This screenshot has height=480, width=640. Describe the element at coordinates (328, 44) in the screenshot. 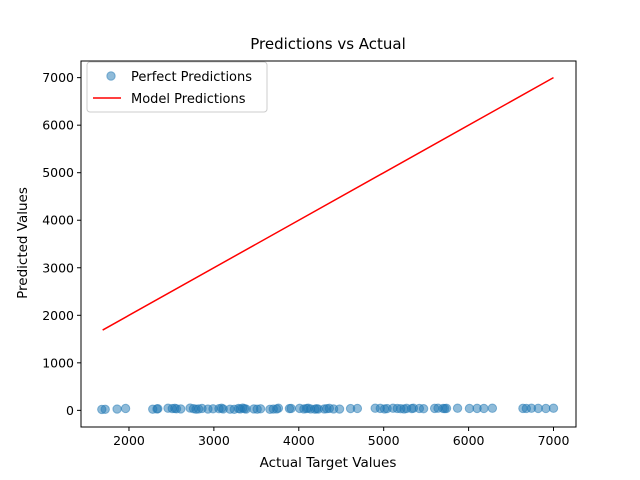

I see `chart-title: Predictions vs Actual` at that location.